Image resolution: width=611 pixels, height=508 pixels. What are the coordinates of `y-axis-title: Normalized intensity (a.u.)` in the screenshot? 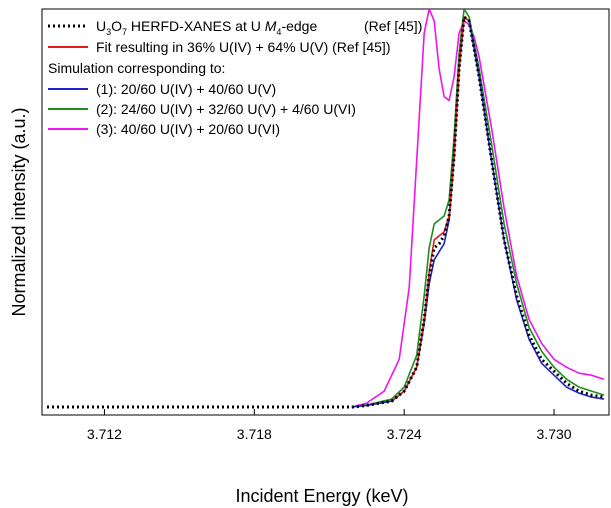 It's located at (19, 211).